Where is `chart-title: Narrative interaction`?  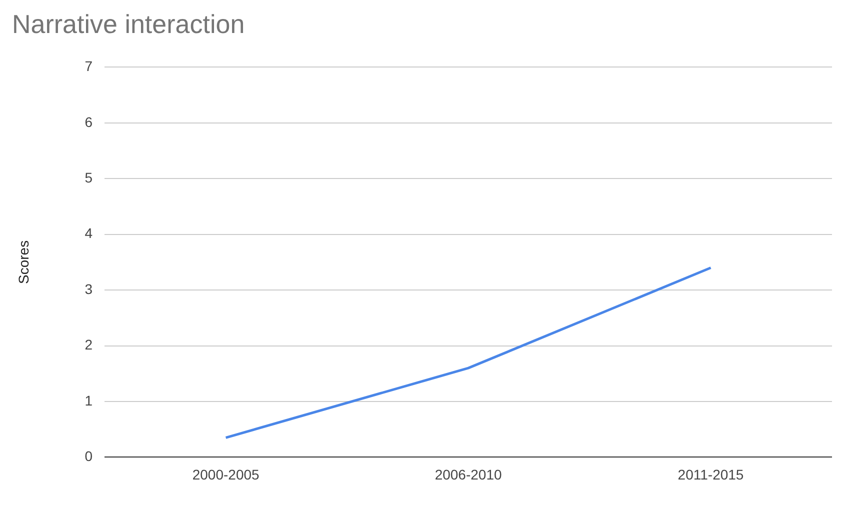 chart-title: Narrative interaction is located at coordinates (128, 23).